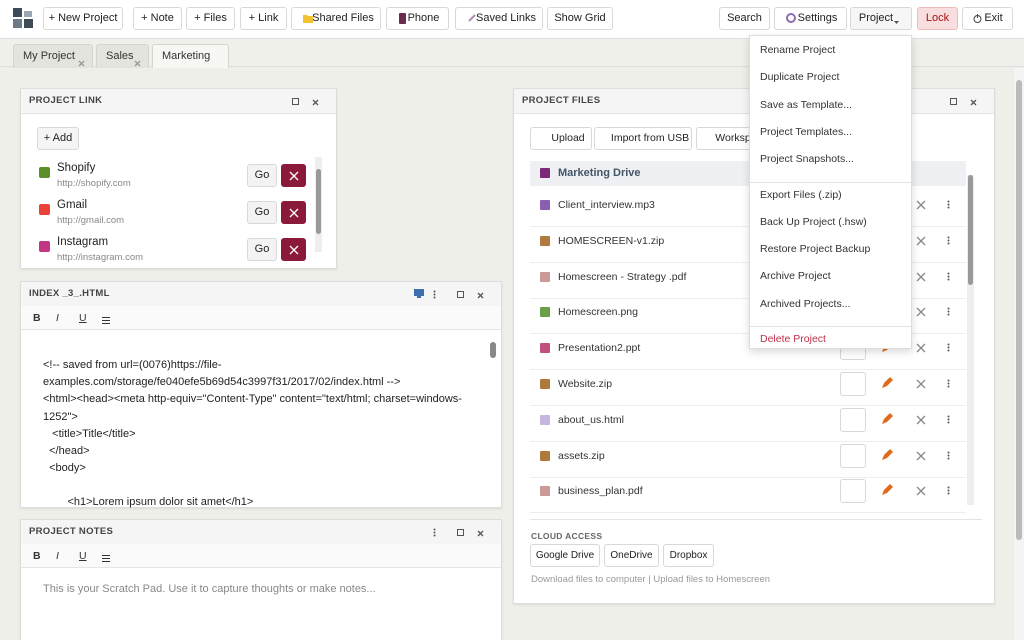 The image size is (1024, 640). I want to click on toolbar-button: Lock, so click(937, 18).